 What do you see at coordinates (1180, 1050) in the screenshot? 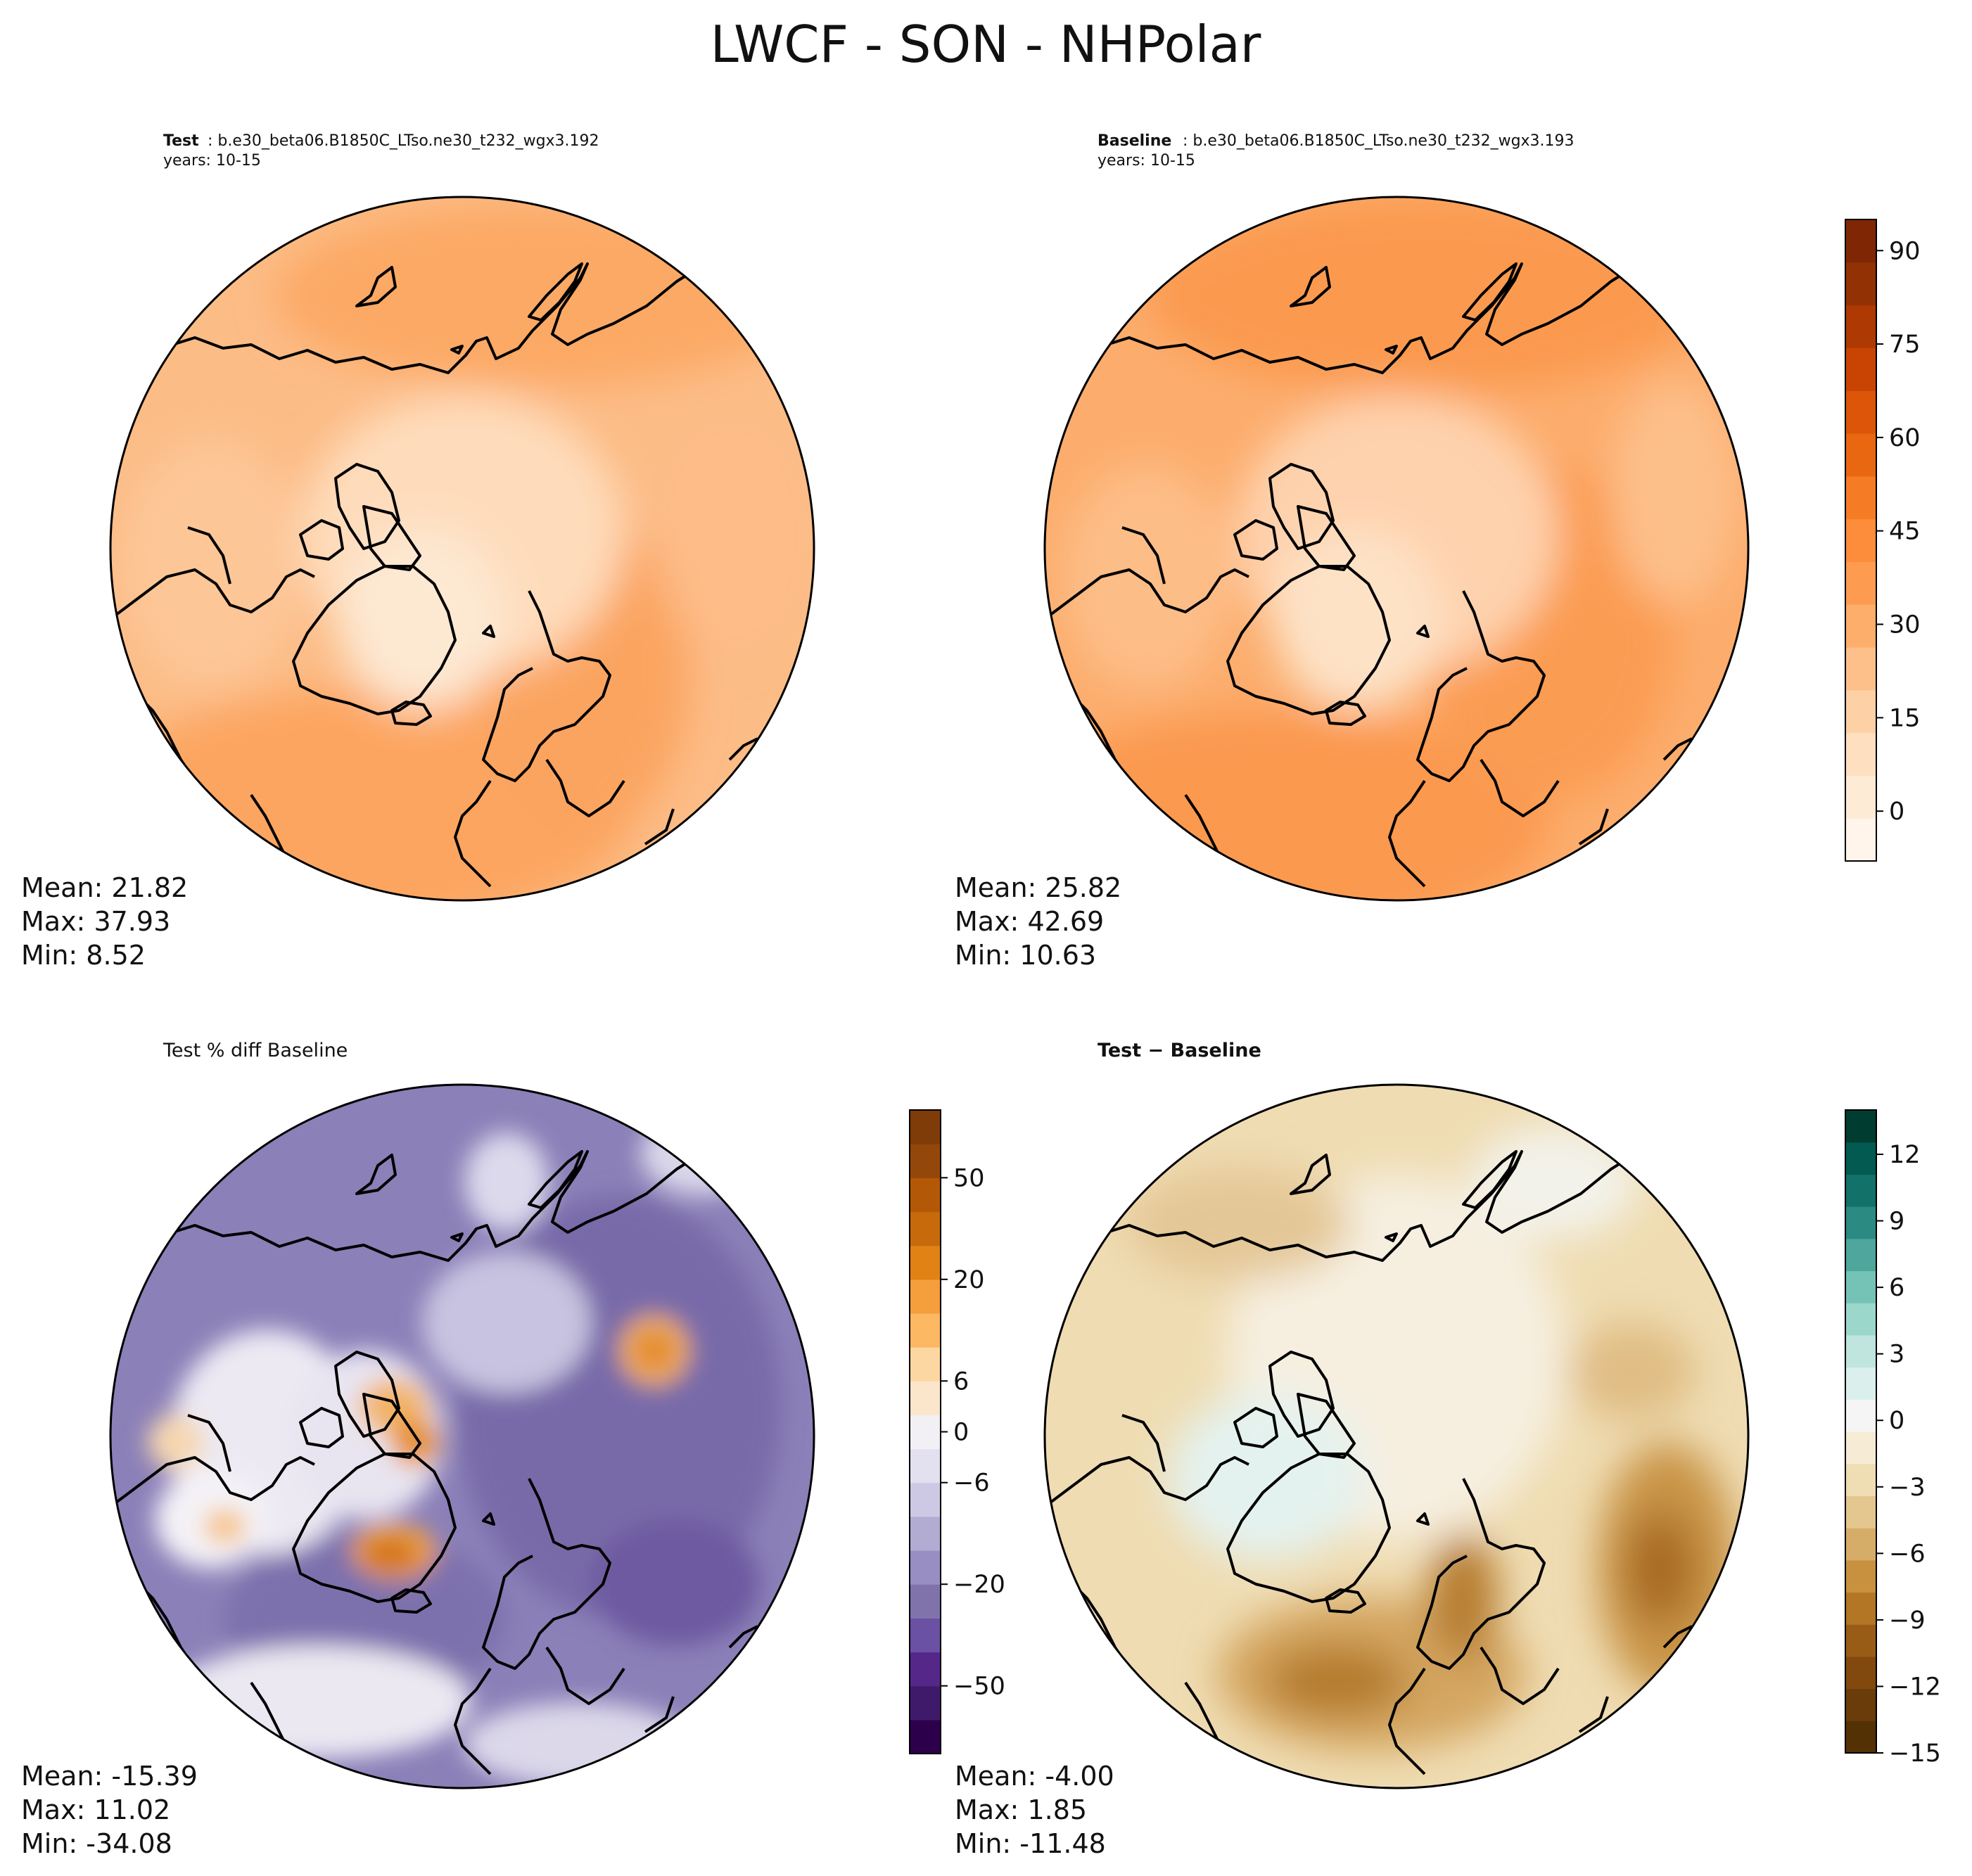
I see `panel-abs-diff-label: Test − Baseline` at bounding box center [1180, 1050].